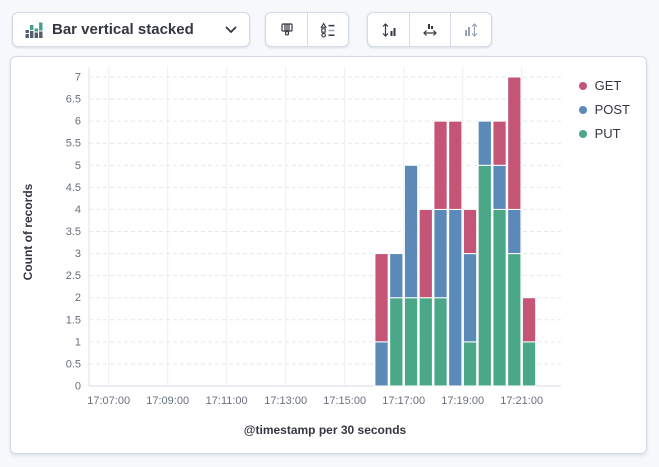 This screenshot has width=659, height=467. I want to click on y-tick-label: 5.5, so click(73, 144).